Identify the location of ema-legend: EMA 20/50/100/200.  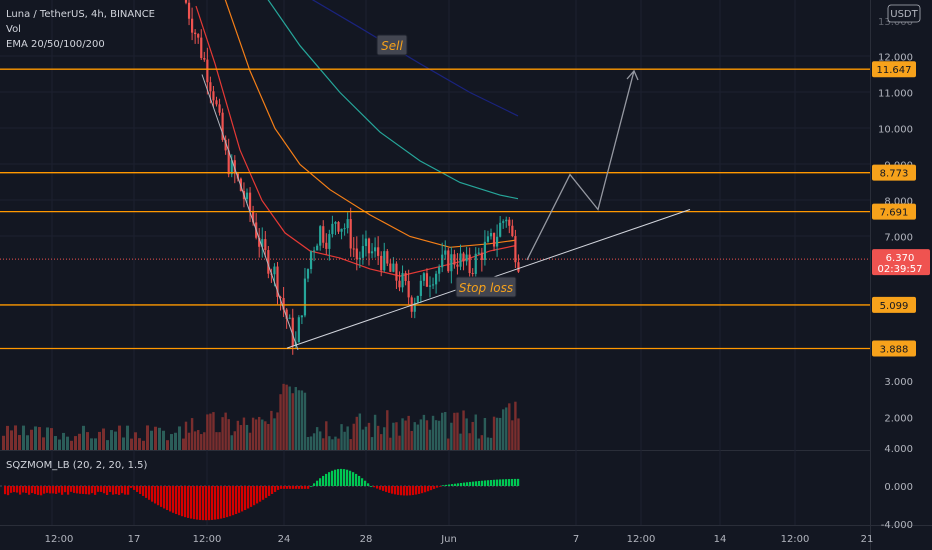
(55, 44).